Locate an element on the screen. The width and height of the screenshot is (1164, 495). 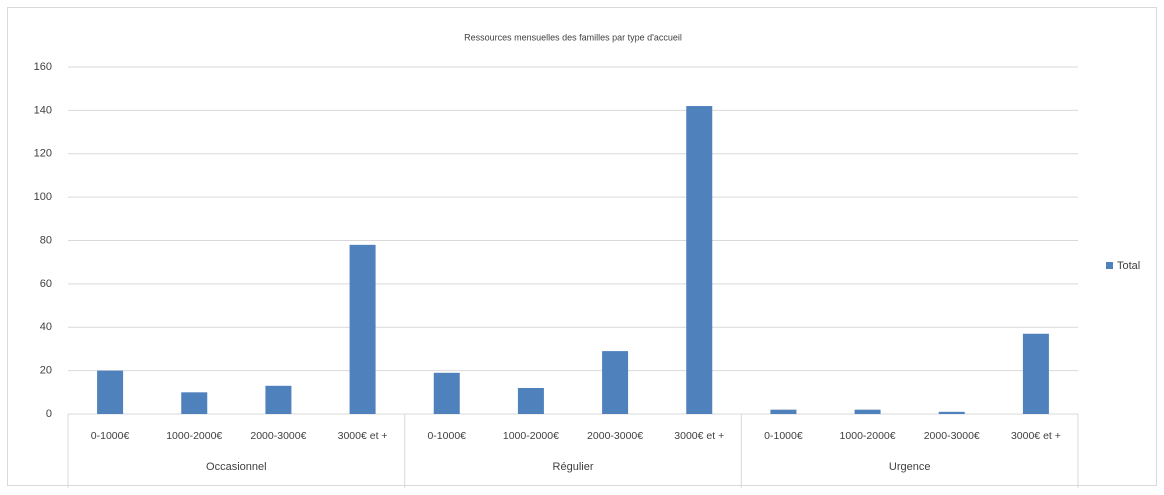
group-label: Régulier is located at coordinates (573, 467).